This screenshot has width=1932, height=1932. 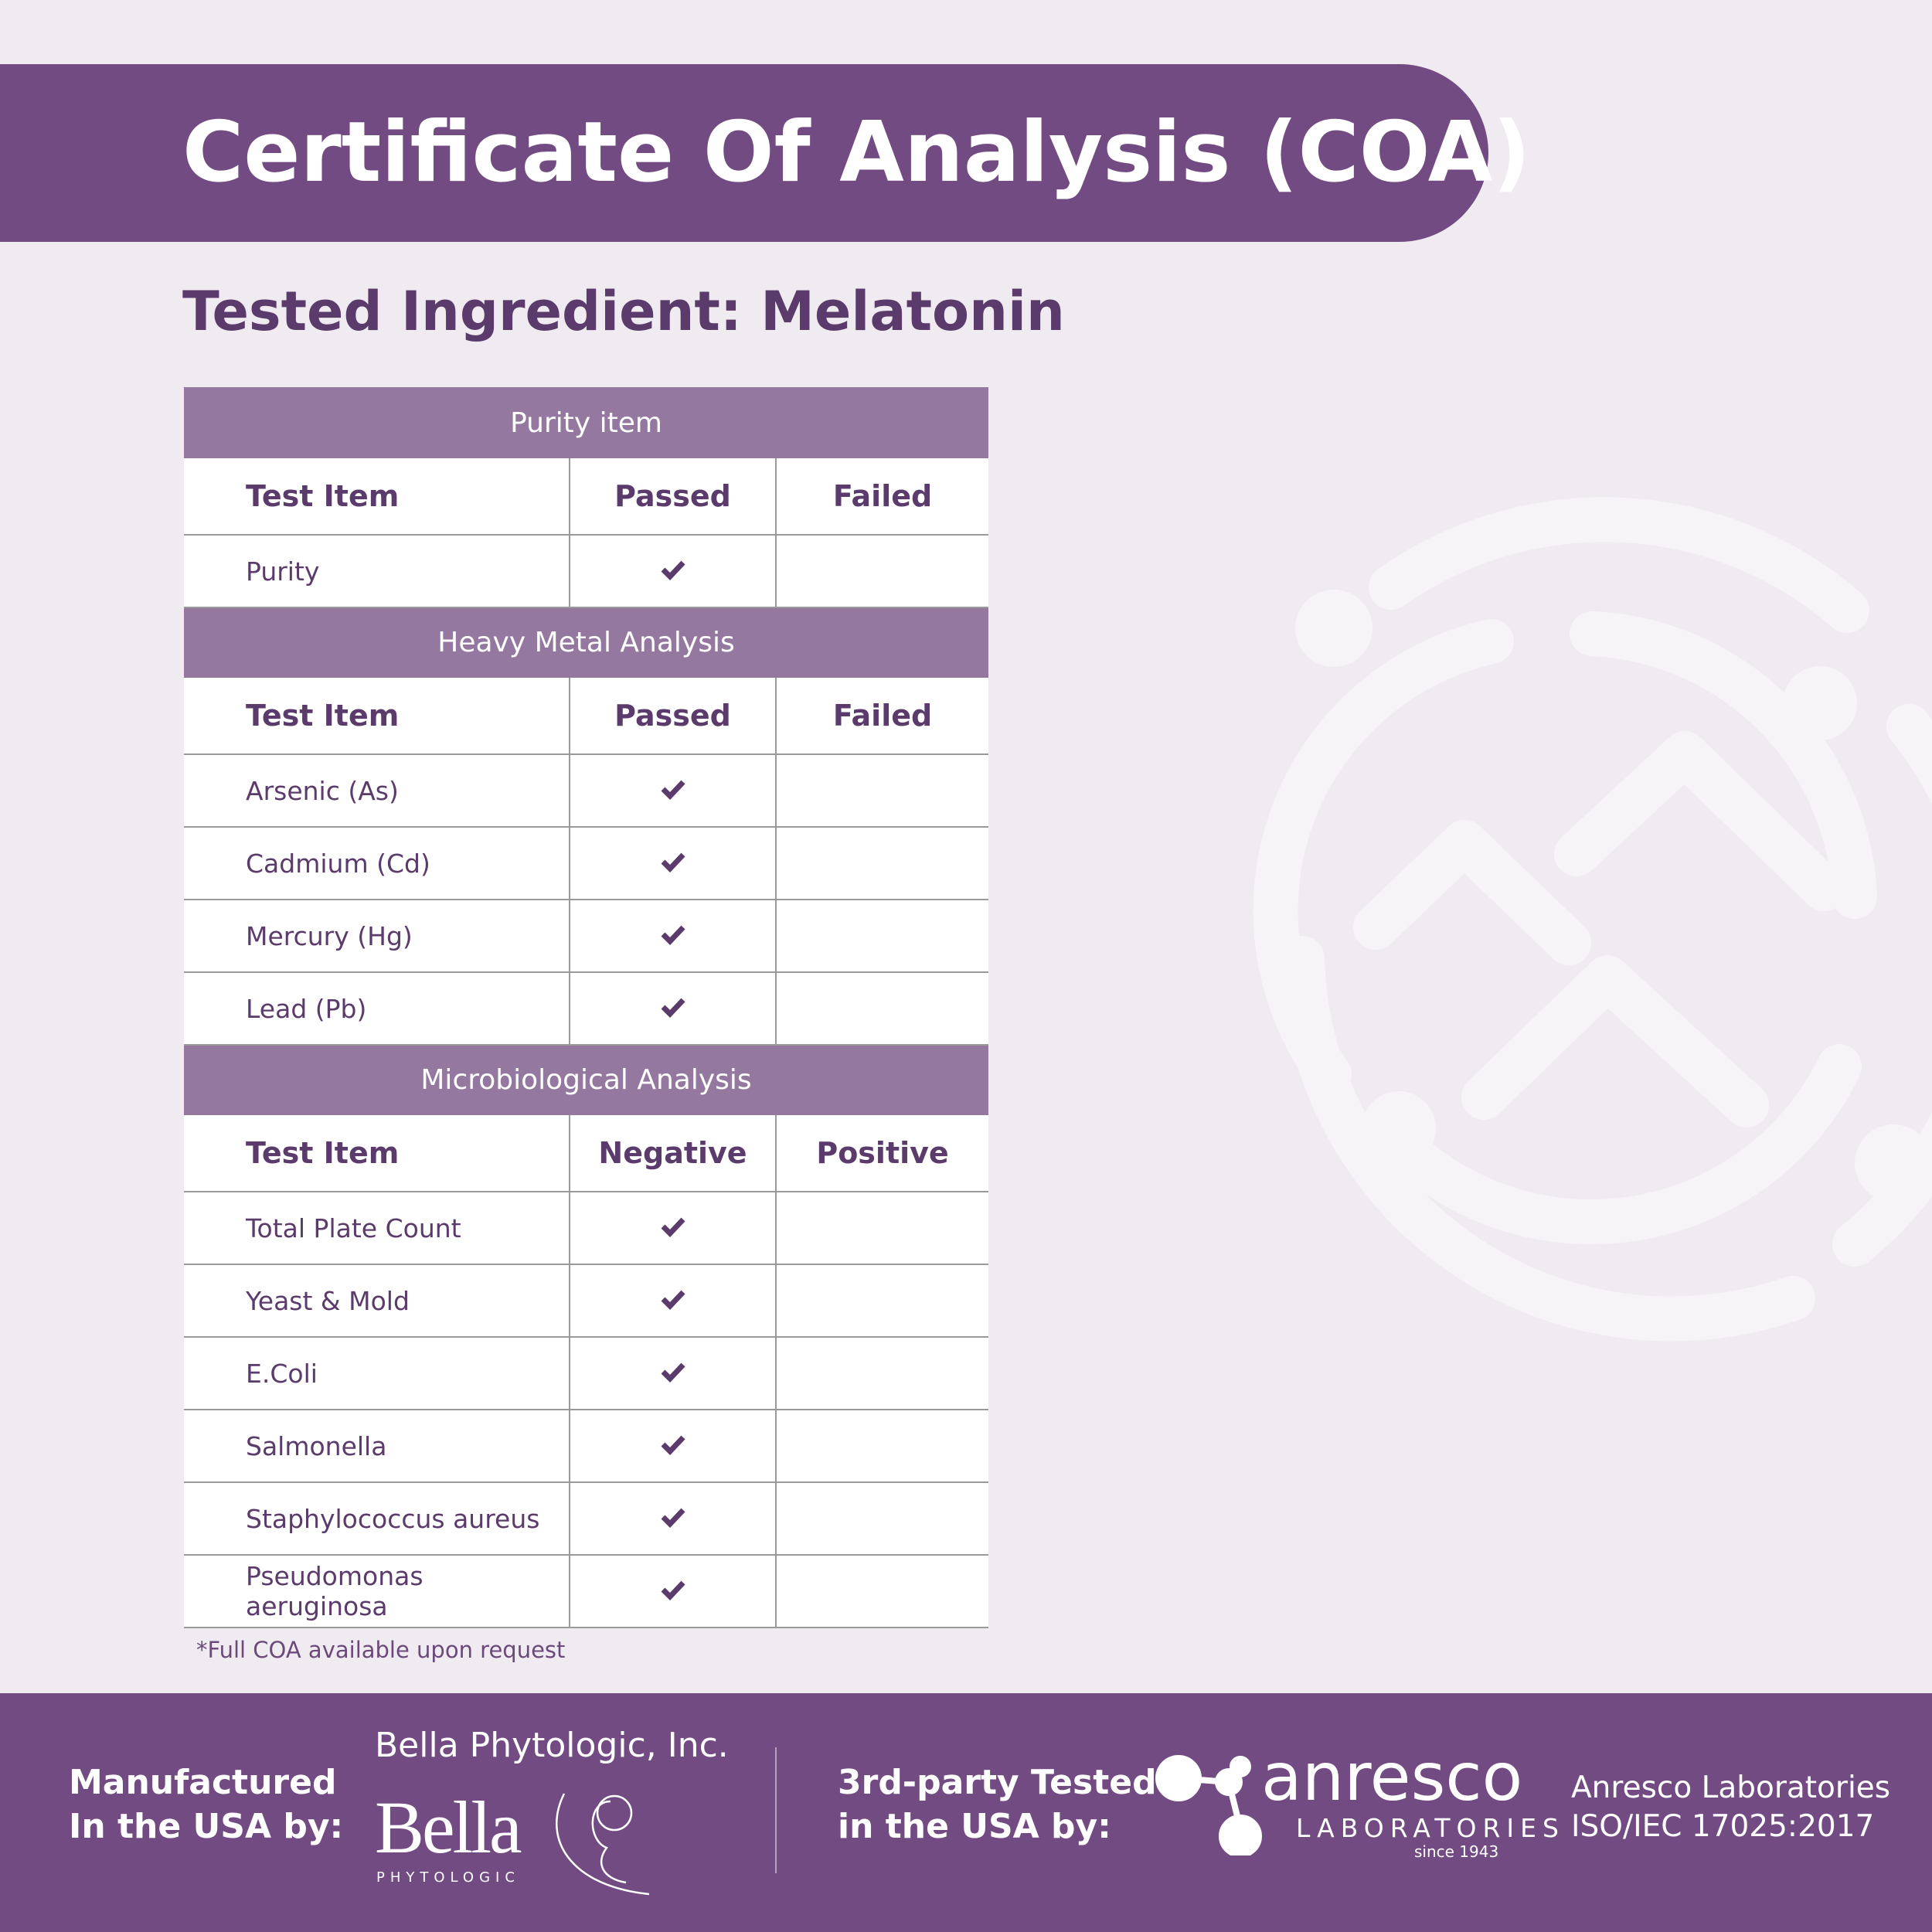 I want to click on manufacturer-company: Bella Phytologic, Inc., so click(x=552, y=1745).